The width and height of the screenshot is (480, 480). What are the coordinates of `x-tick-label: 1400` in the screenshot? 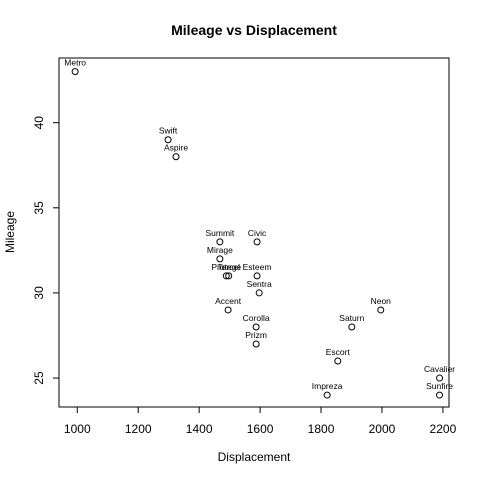 It's located at (199, 429).